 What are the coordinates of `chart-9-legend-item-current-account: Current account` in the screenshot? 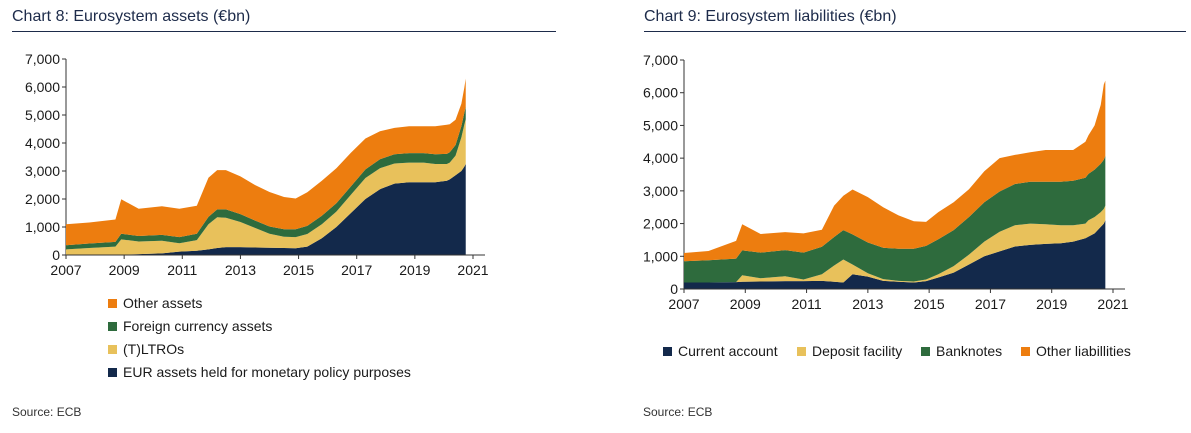 It's located at (720, 351).